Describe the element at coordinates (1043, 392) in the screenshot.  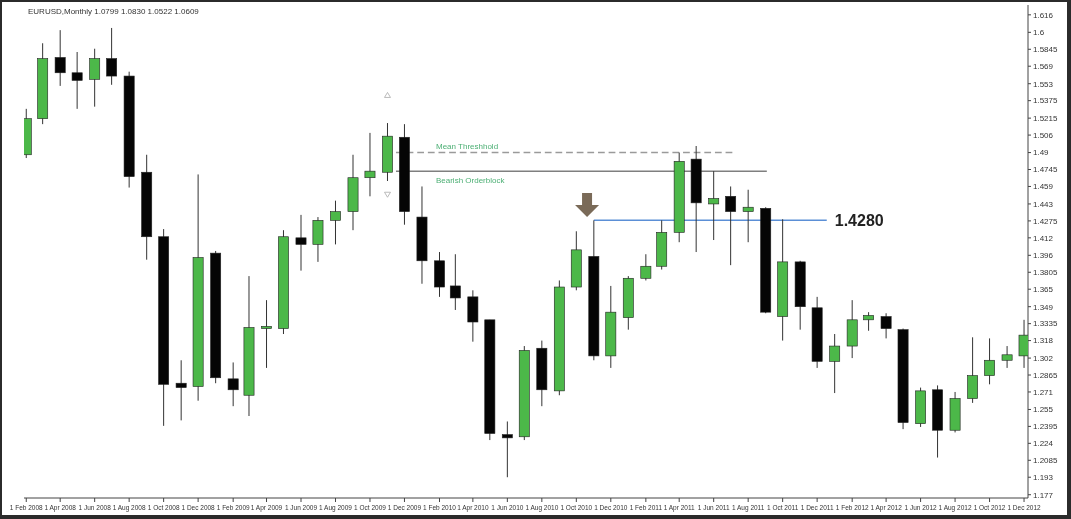
I see `y-tick-label: 1.271` at that location.